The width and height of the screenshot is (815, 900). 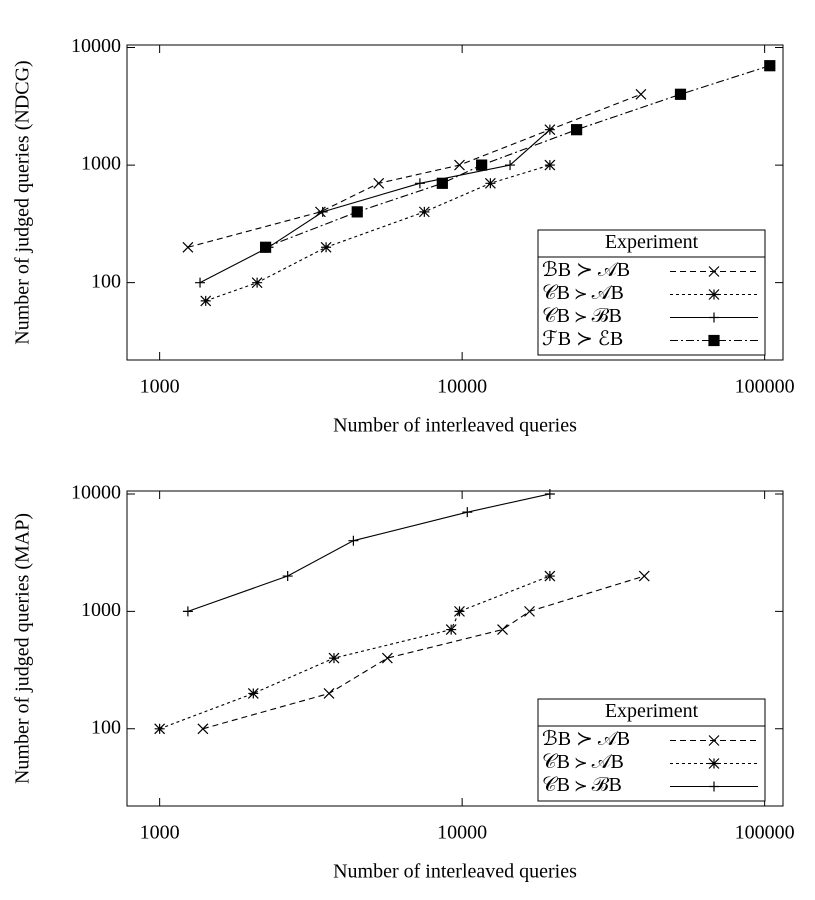 I want to click on y-axis-label: Number of judged queries (NDCG), so click(x=23, y=202).